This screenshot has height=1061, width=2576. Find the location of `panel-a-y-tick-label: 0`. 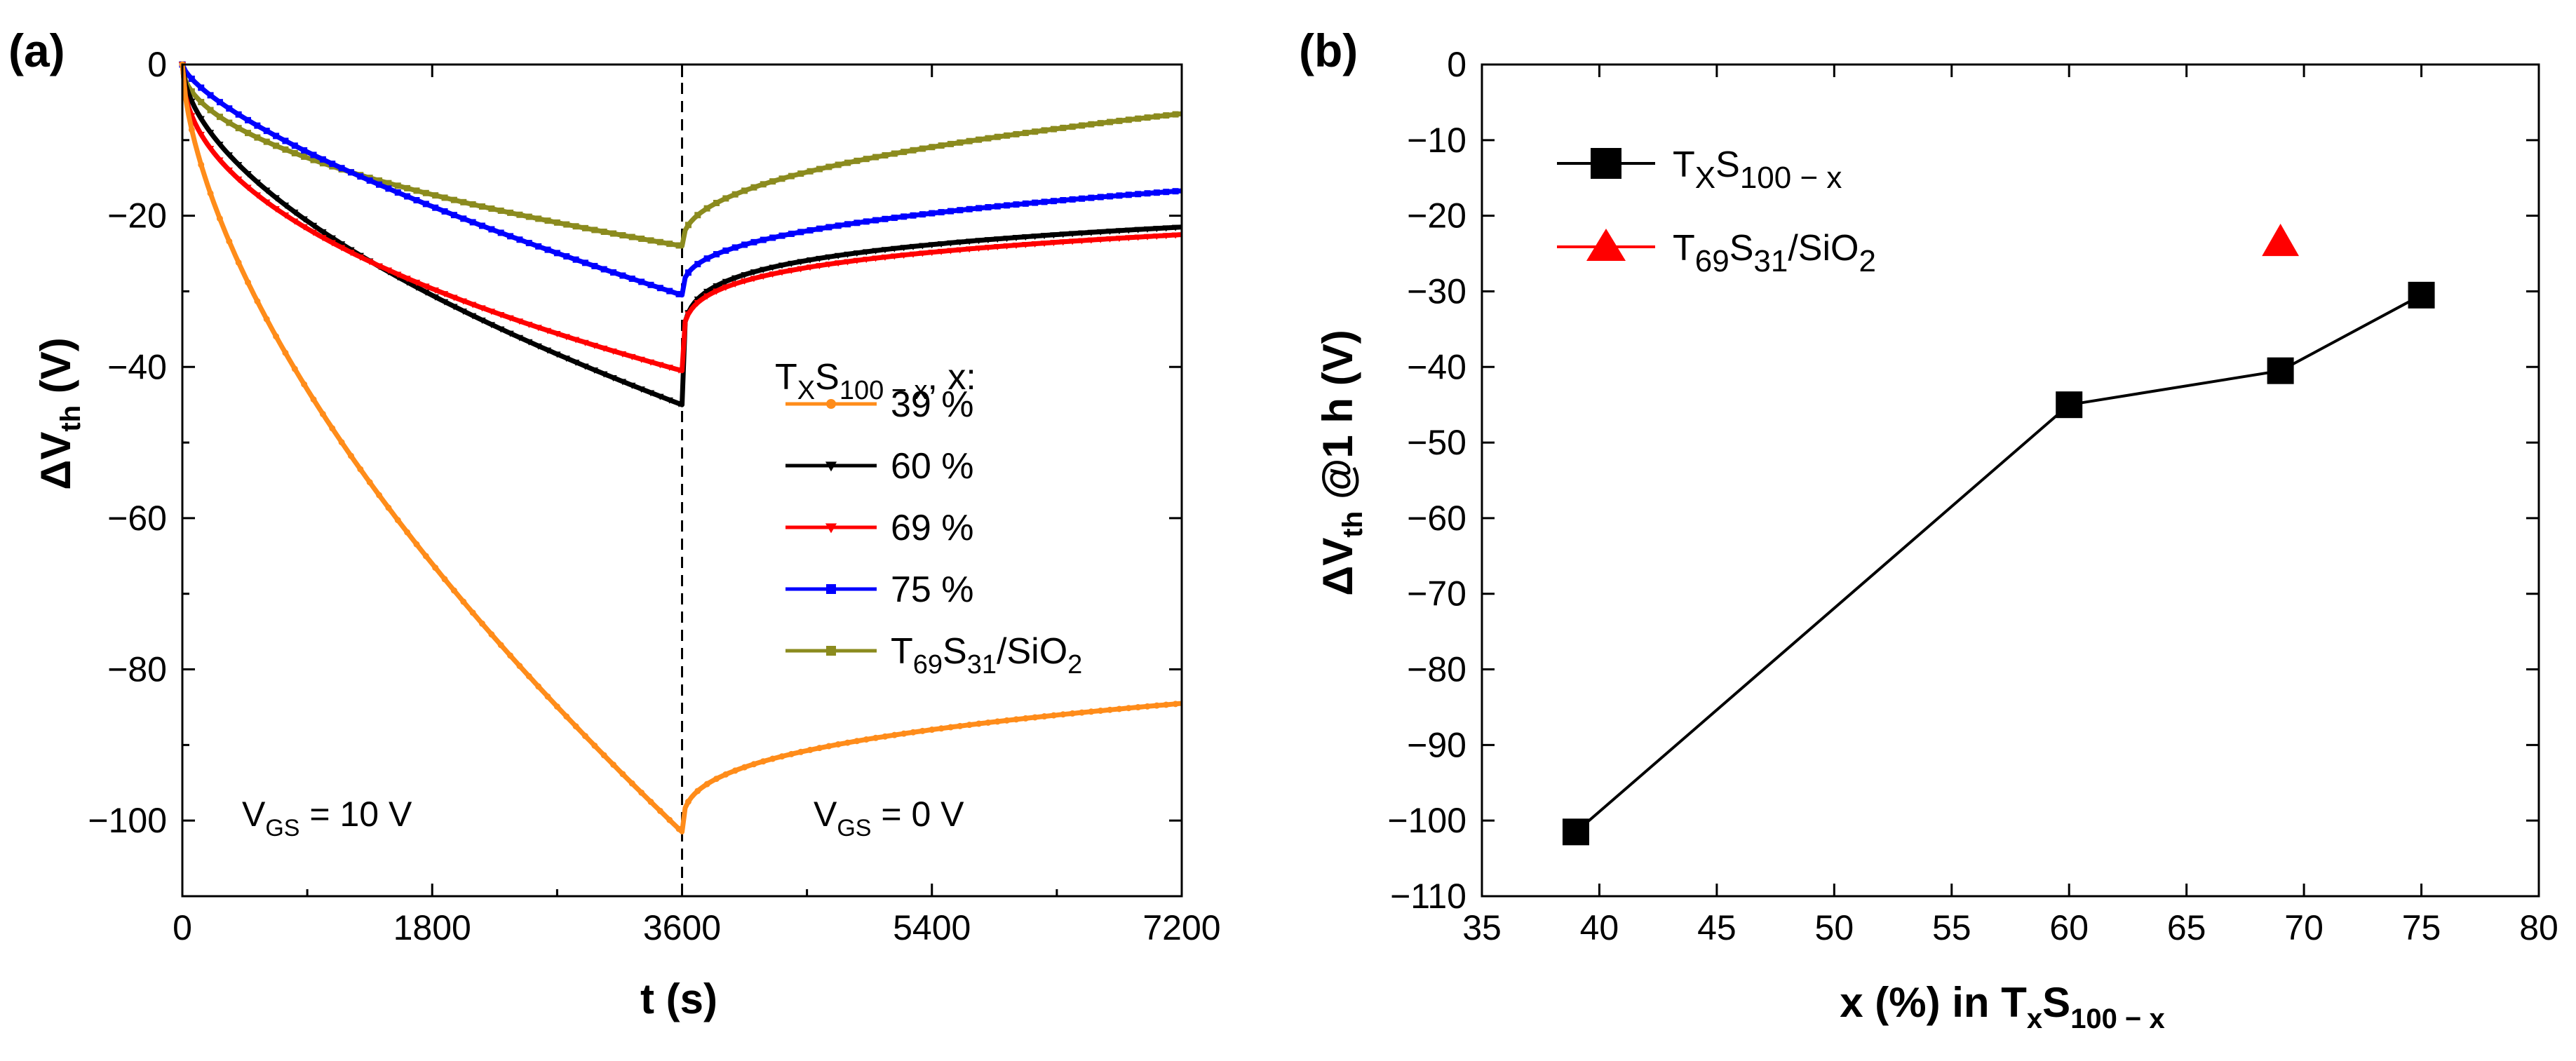

panel-a-y-tick-label: 0 is located at coordinates (157, 64).